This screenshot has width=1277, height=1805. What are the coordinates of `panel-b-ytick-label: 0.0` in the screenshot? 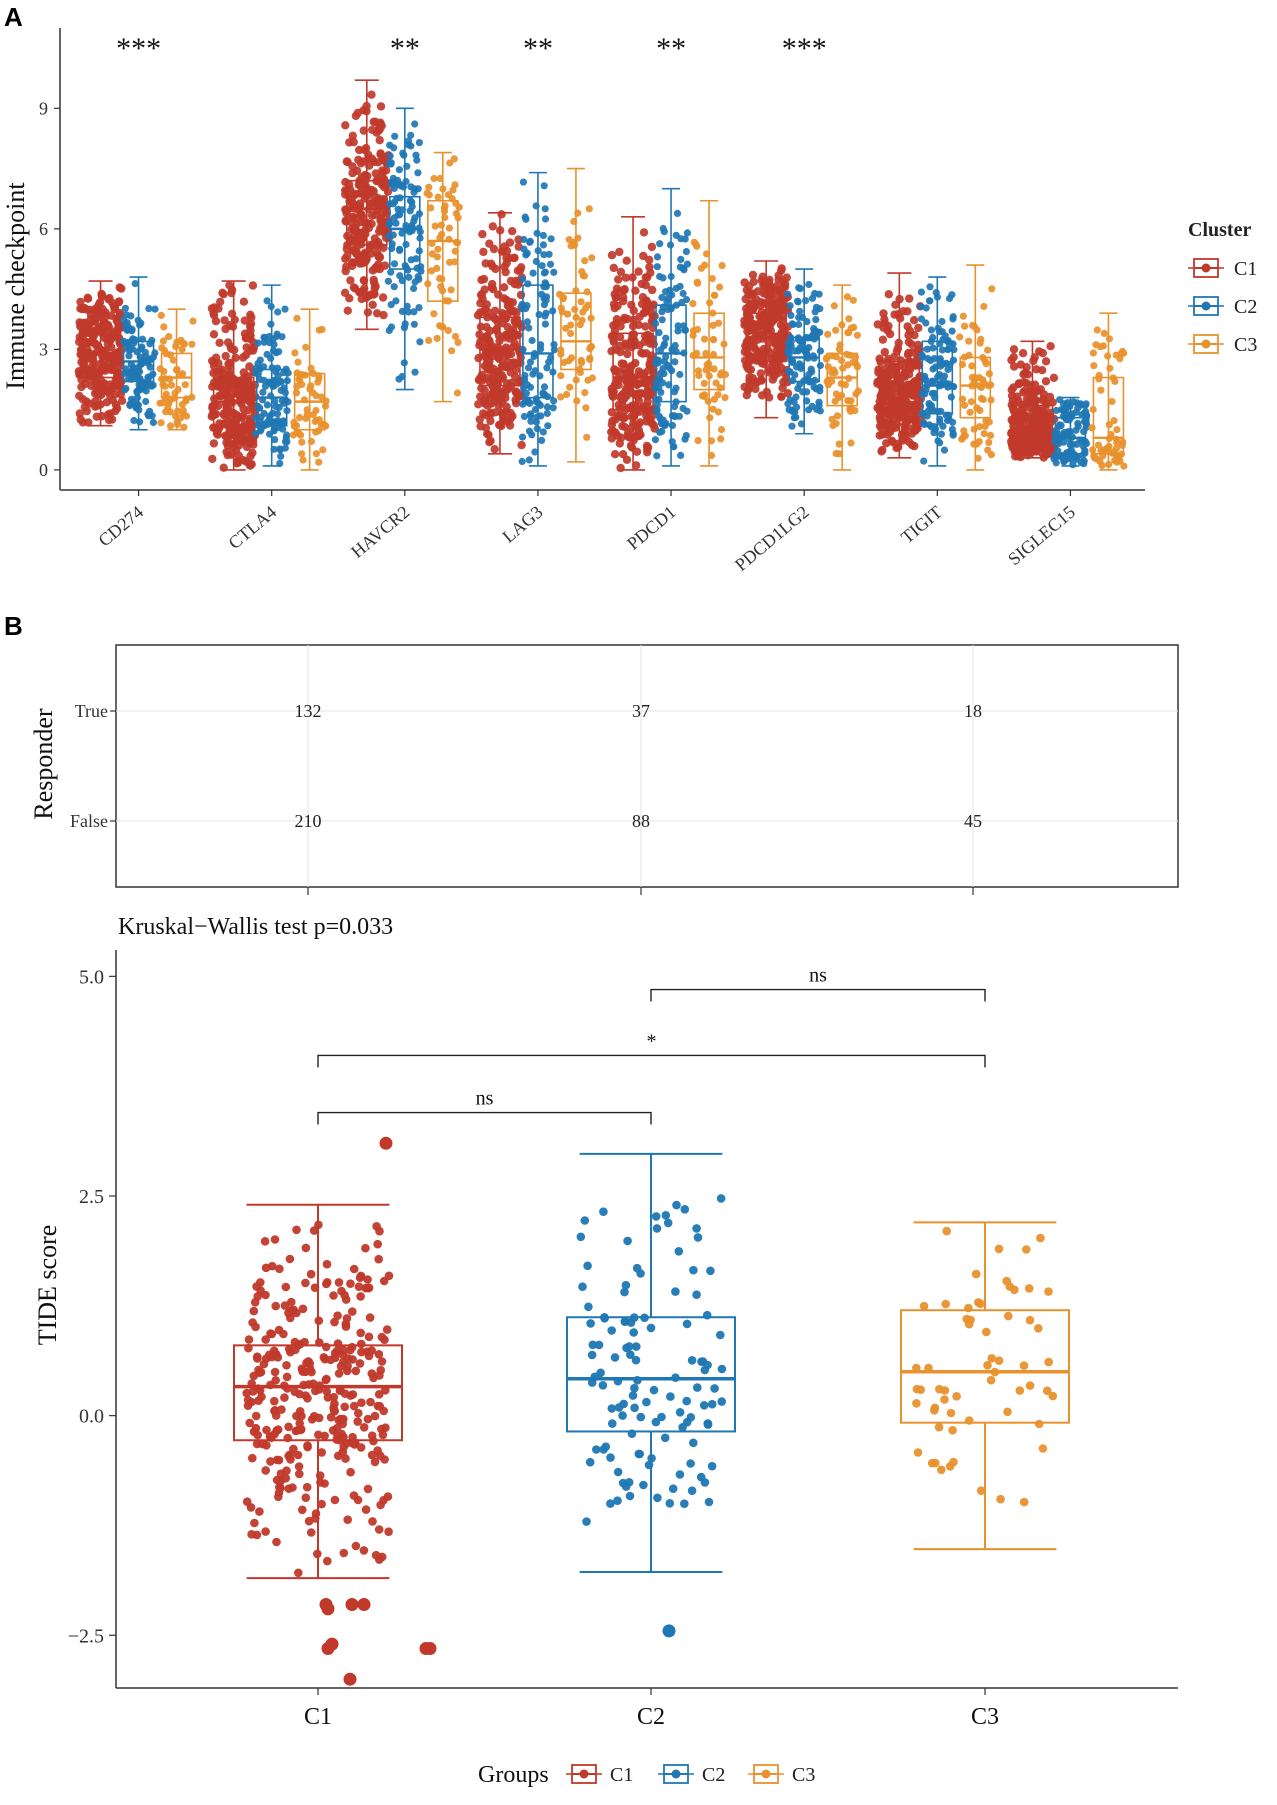 It's located at (91, 1417).